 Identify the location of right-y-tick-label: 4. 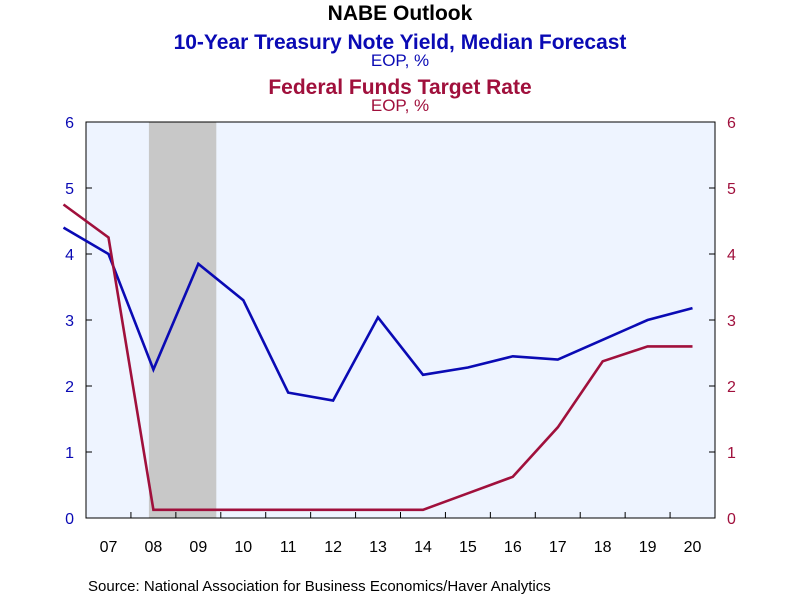
(731, 255).